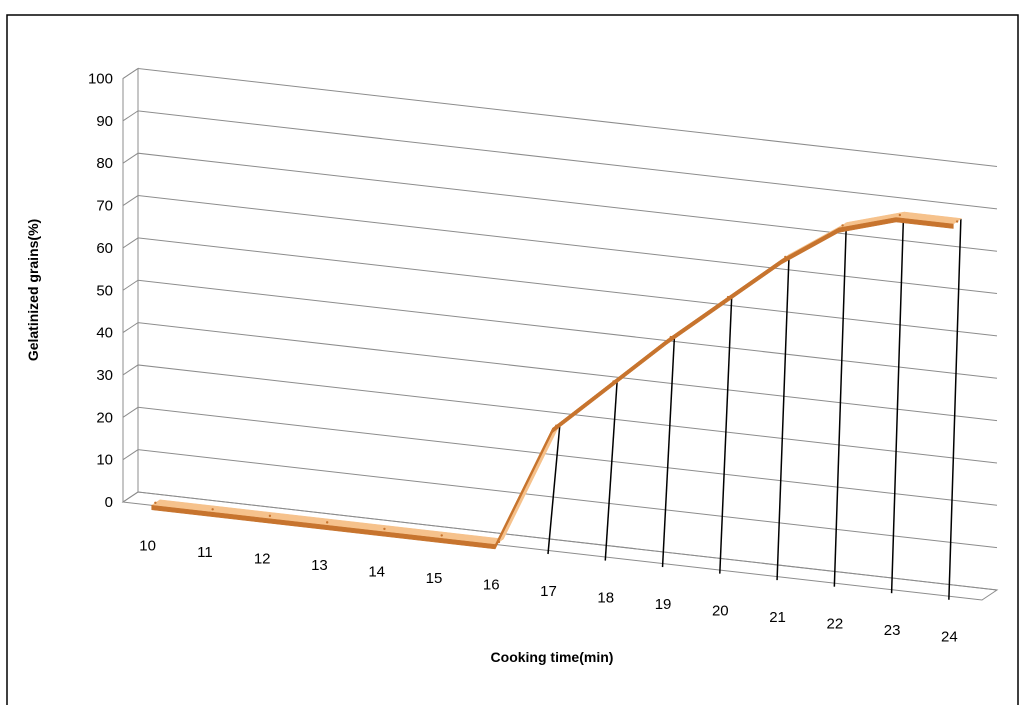  What do you see at coordinates (109, 502) in the screenshot?
I see `y-tick-label: 0` at bounding box center [109, 502].